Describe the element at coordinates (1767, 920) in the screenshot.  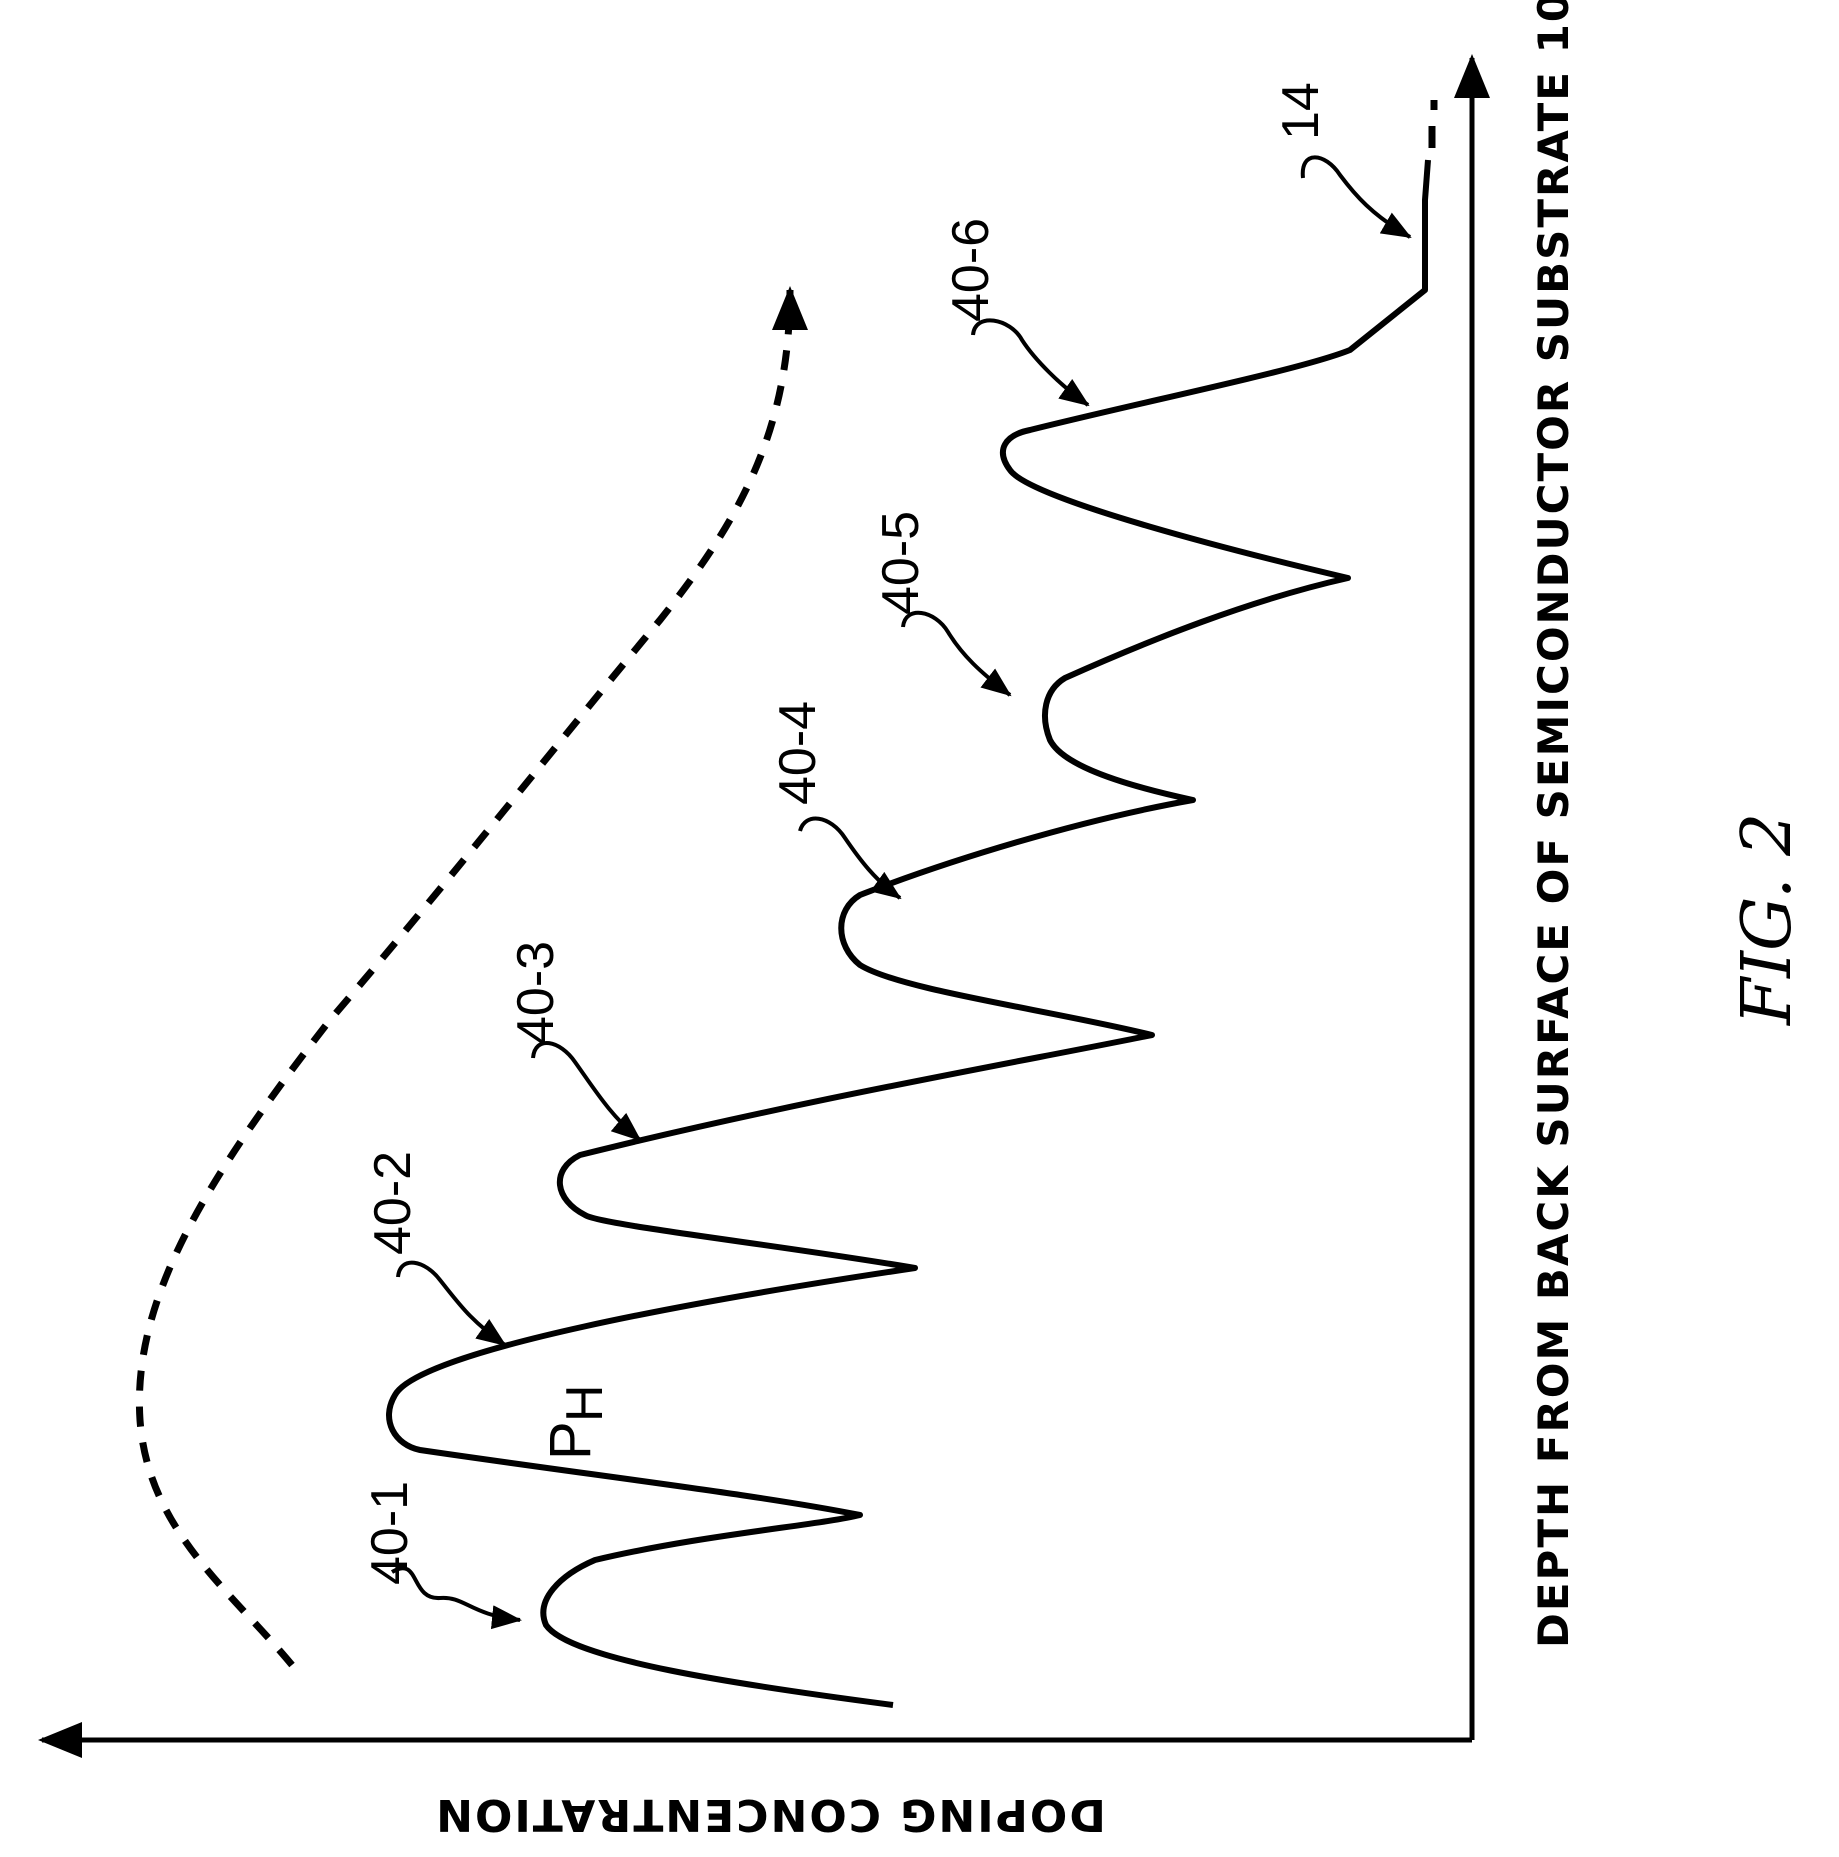
I see `figure-caption: FIG. 2` at that location.